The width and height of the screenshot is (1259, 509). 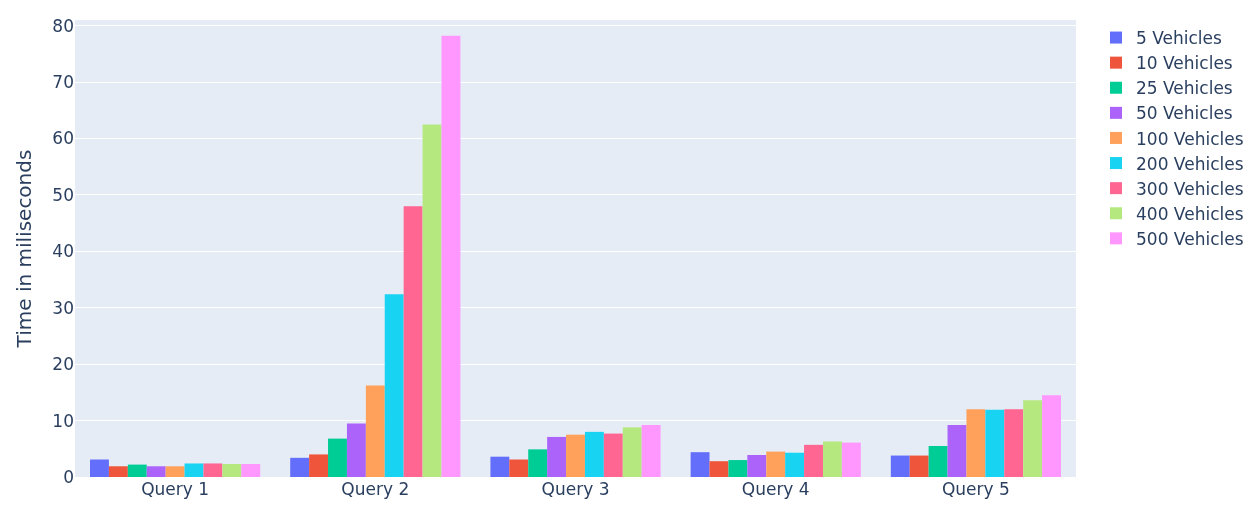 I want to click on y-axis-title: Time in miliseconds, so click(x=23, y=249).